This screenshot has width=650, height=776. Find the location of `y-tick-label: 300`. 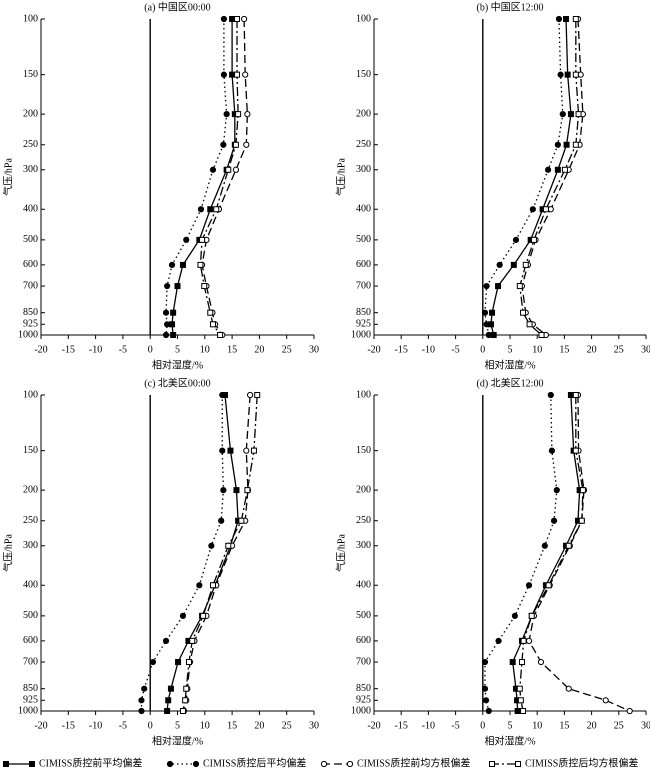

y-tick-label: 300 is located at coordinates (30, 169).